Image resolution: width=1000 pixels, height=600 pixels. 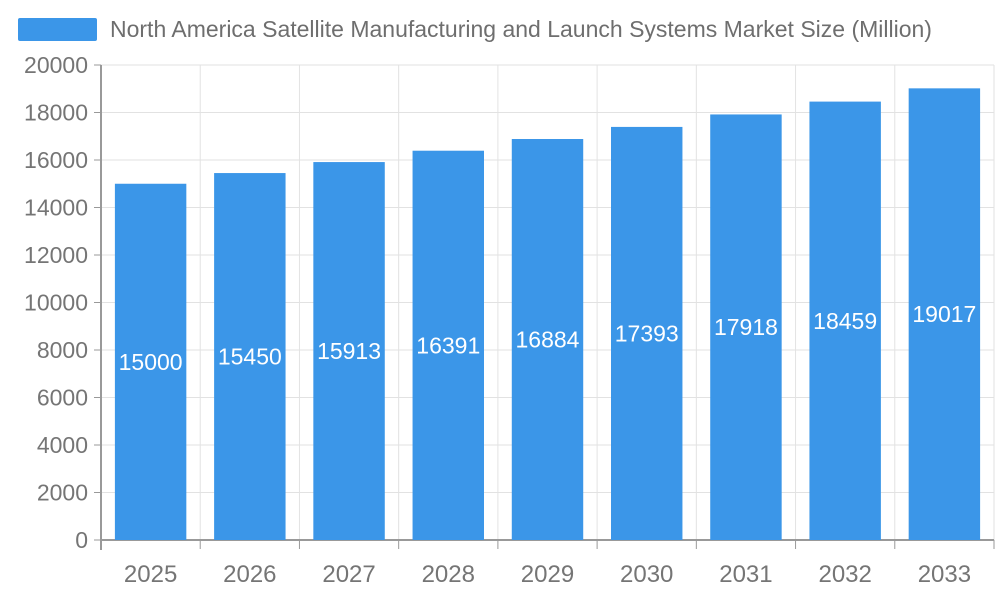 I want to click on y-axis-label: 16000, so click(x=56, y=160).